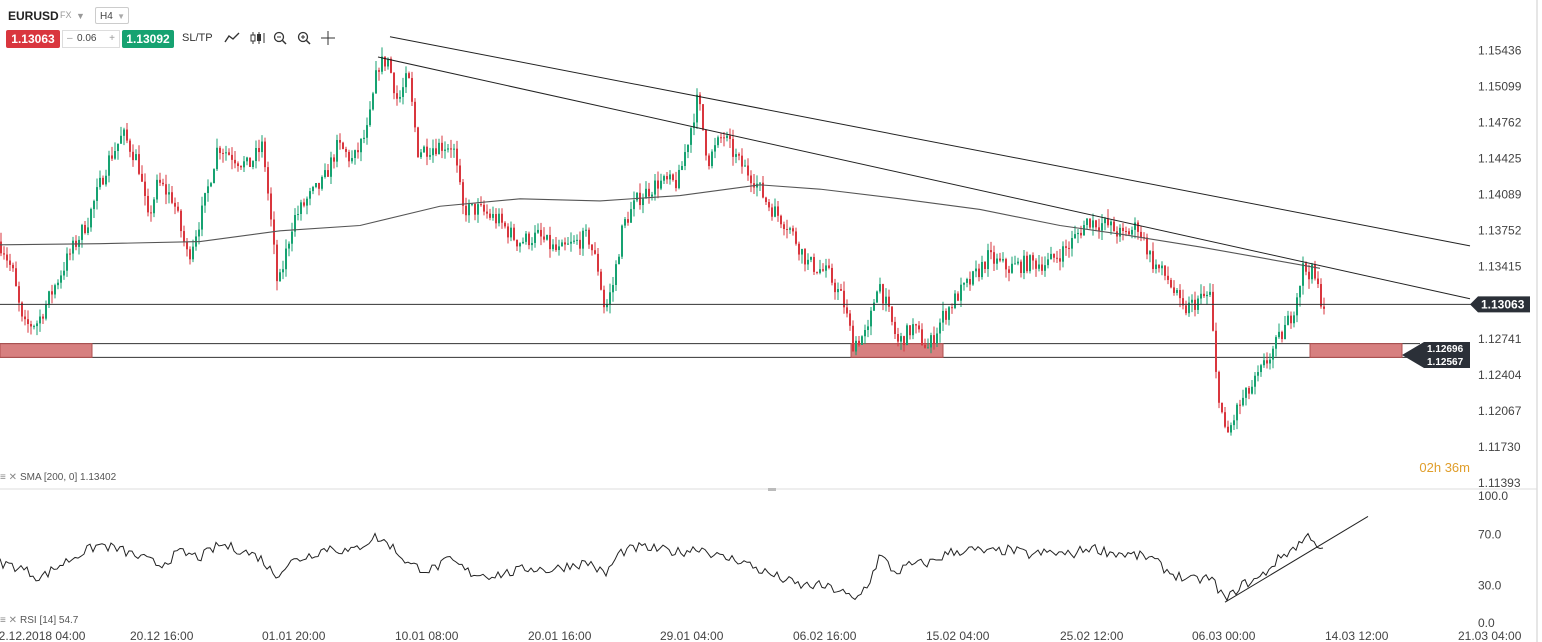 Image resolution: width=1542 pixels, height=642 pixels. What do you see at coordinates (112, 38) in the screenshot?
I see `plus-icon: +` at bounding box center [112, 38].